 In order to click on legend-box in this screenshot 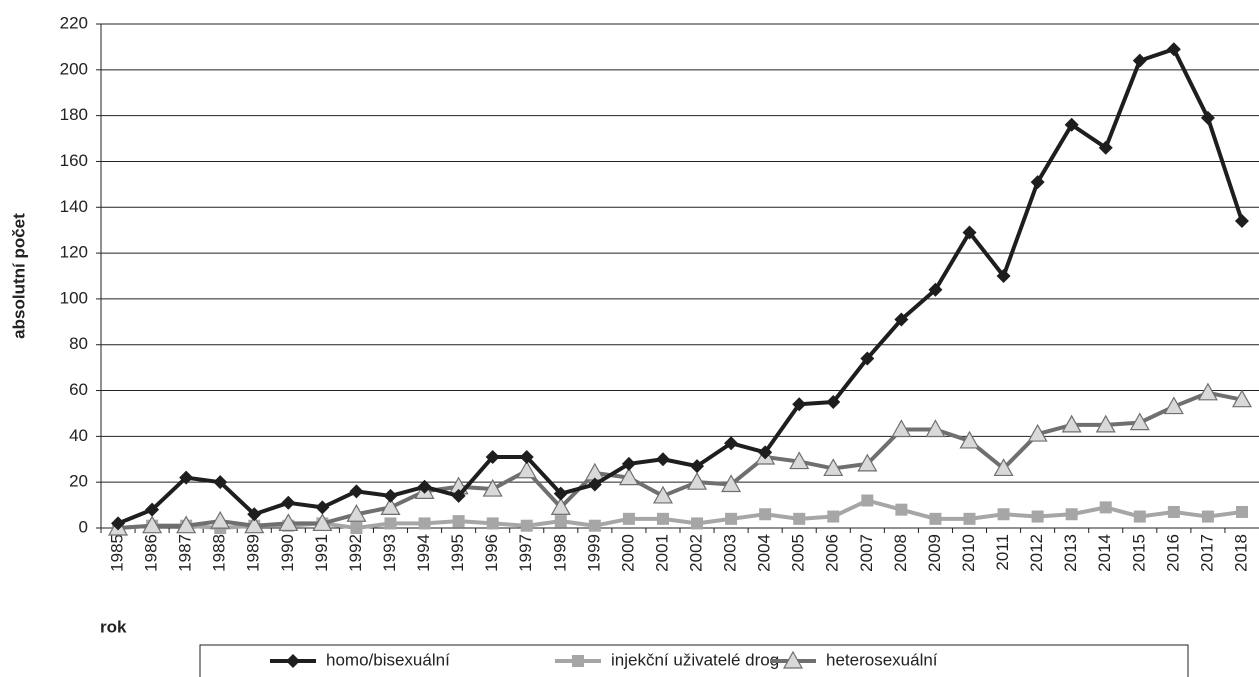, I will do `click(694, 660)`.